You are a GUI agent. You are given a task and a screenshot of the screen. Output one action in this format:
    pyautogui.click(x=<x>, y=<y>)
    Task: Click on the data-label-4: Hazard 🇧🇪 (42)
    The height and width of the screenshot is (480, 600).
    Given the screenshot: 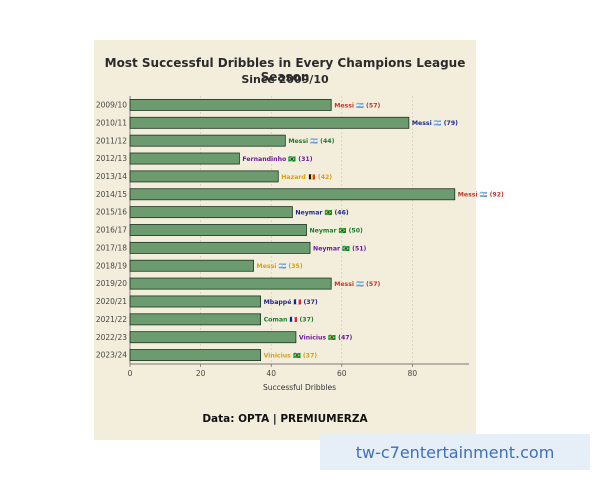 What is the action you would take?
    pyautogui.click(x=306, y=177)
    